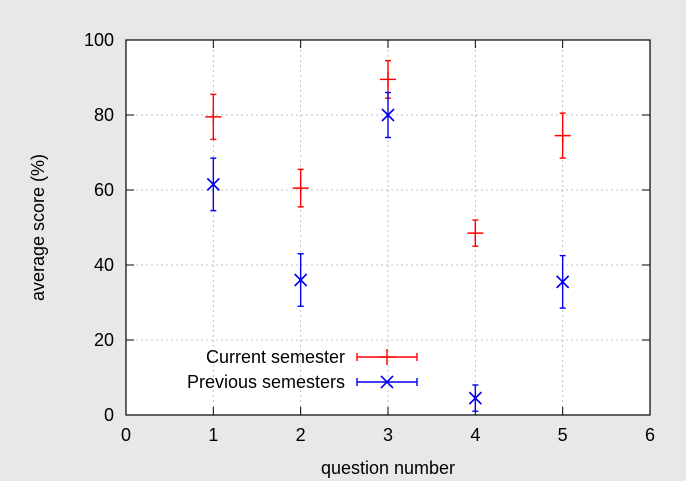 This screenshot has width=686, height=481. Describe the element at coordinates (301, 435) in the screenshot. I see `x-tick-label: 2` at that location.